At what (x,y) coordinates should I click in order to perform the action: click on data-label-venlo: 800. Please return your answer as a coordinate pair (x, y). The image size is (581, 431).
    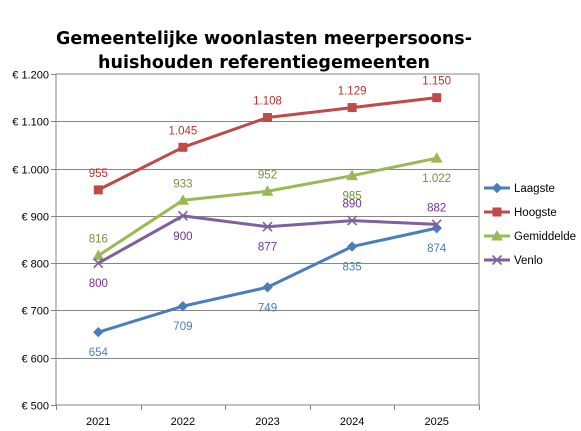
    Looking at the image, I should click on (98, 284).